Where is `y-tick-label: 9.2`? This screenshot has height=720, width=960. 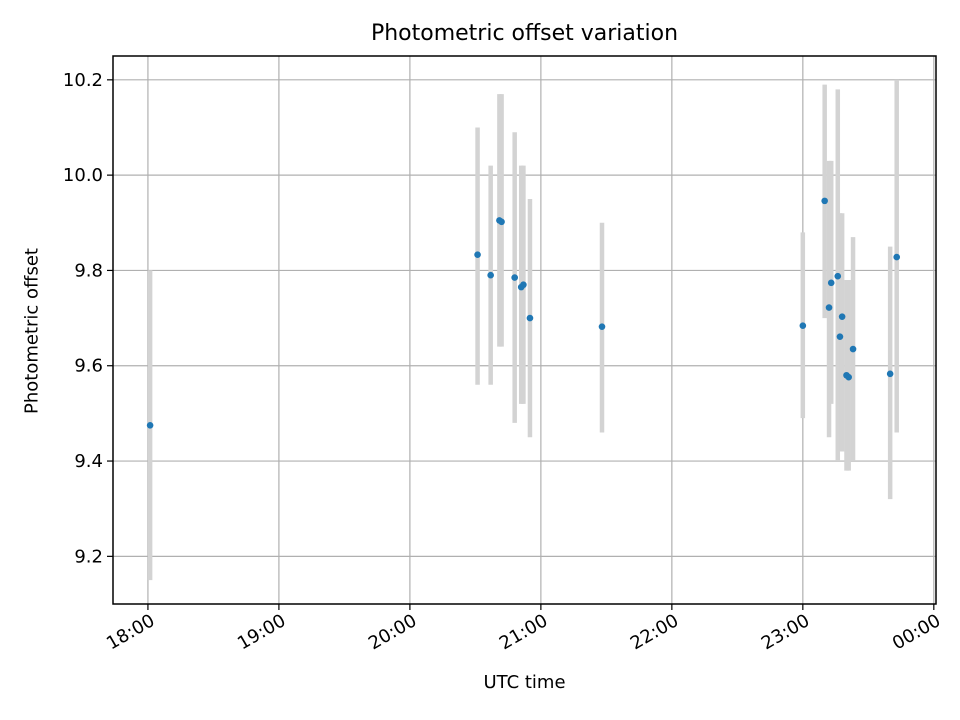
y-tick-label: 9.2 is located at coordinates (88, 556).